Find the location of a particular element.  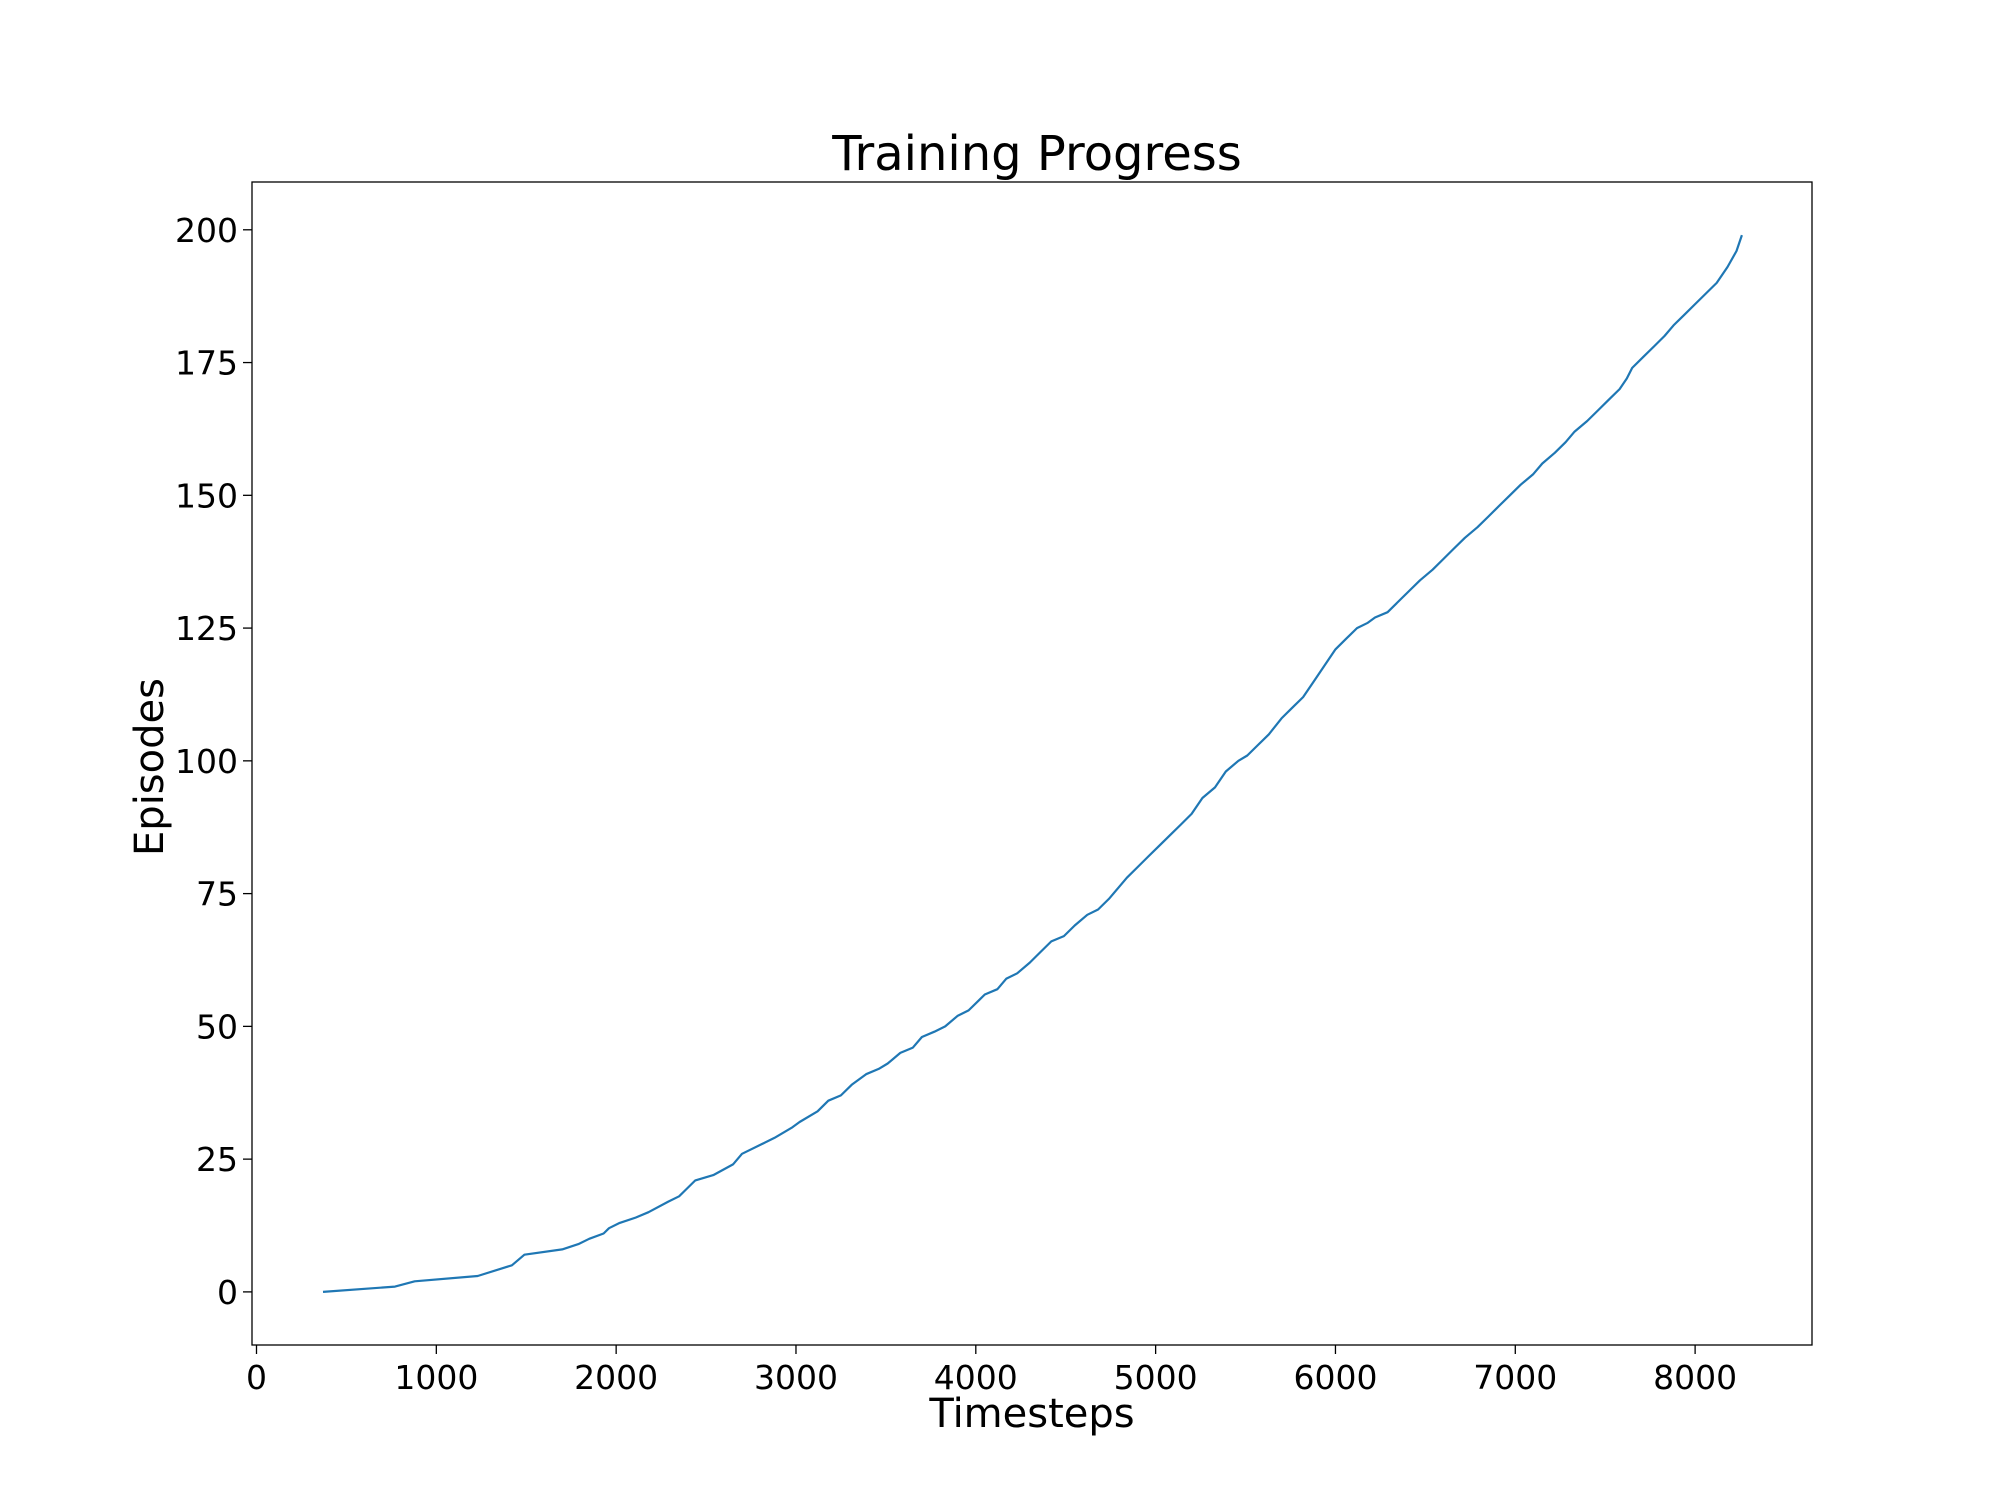

y-tick-label: 25 is located at coordinates (217, 1159).